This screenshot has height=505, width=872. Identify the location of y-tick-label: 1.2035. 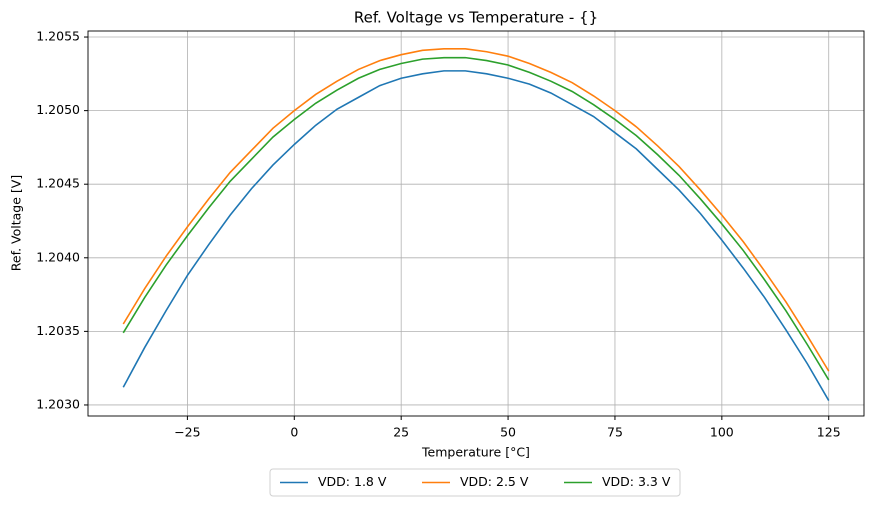
(58, 330).